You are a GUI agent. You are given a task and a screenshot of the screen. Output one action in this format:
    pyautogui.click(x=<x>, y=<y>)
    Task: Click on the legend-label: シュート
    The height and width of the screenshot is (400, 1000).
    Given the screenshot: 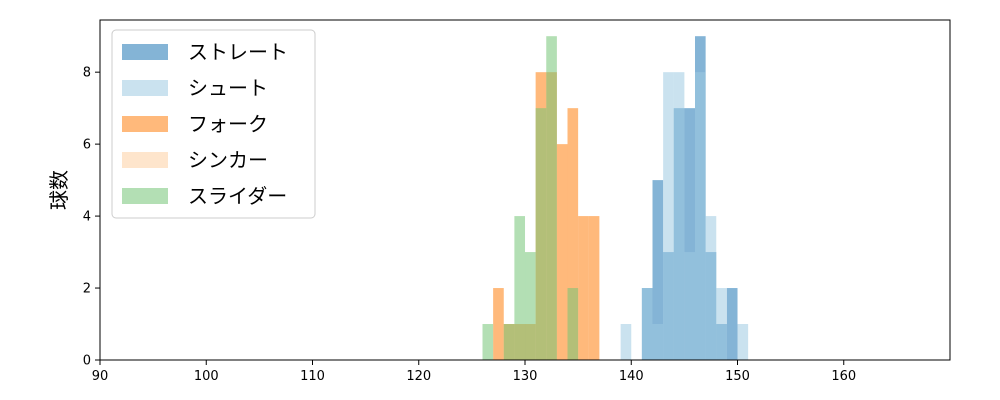 What is the action you would take?
    pyautogui.click(x=228, y=88)
    